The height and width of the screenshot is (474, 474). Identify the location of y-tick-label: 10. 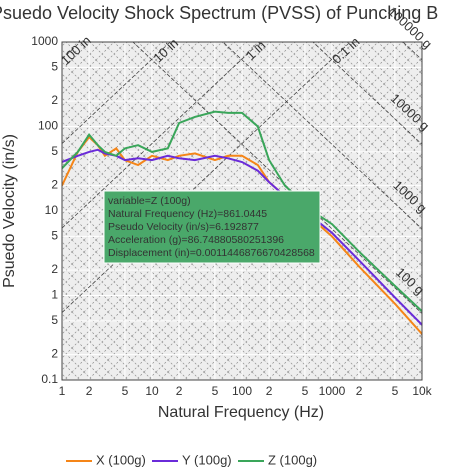
(52, 210).